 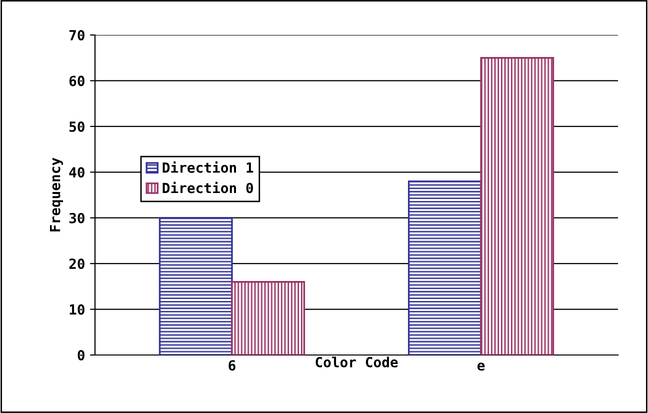 What do you see at coordinates (232, 365) in the screenshot?
I see `x-tick-label: 6` at bounding box center [232, 365].